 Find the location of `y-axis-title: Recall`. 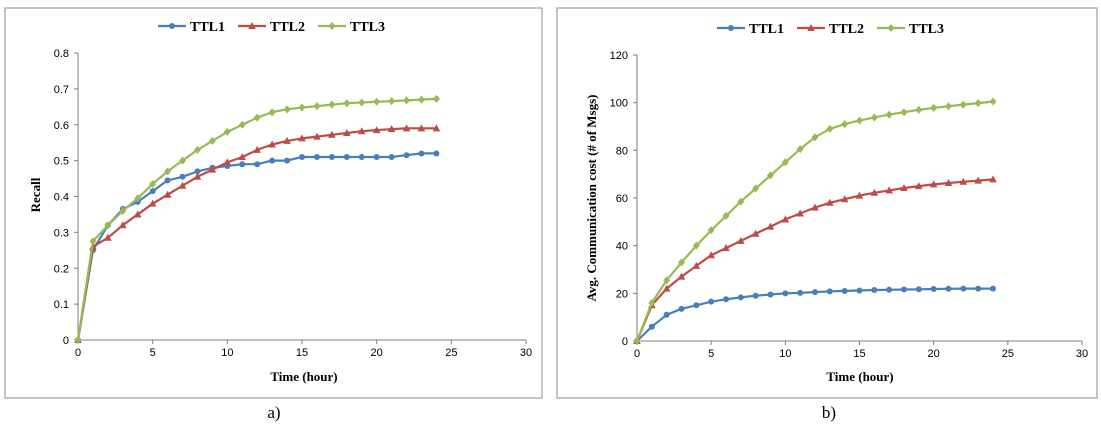

y-axis-title: Recall is located at coordinates (35, 194).